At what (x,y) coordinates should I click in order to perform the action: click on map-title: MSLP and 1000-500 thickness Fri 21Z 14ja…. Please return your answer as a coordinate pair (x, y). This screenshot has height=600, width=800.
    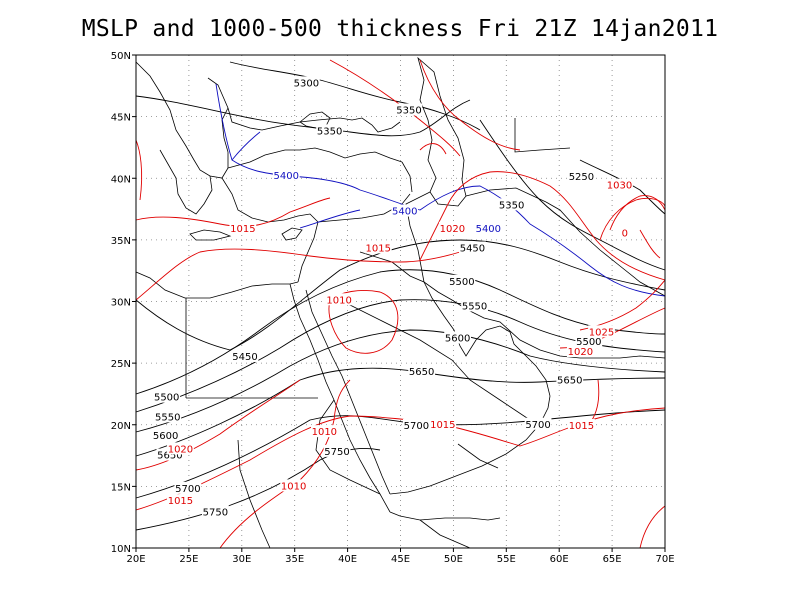
    Looking at the image, I should click on (400, 29).